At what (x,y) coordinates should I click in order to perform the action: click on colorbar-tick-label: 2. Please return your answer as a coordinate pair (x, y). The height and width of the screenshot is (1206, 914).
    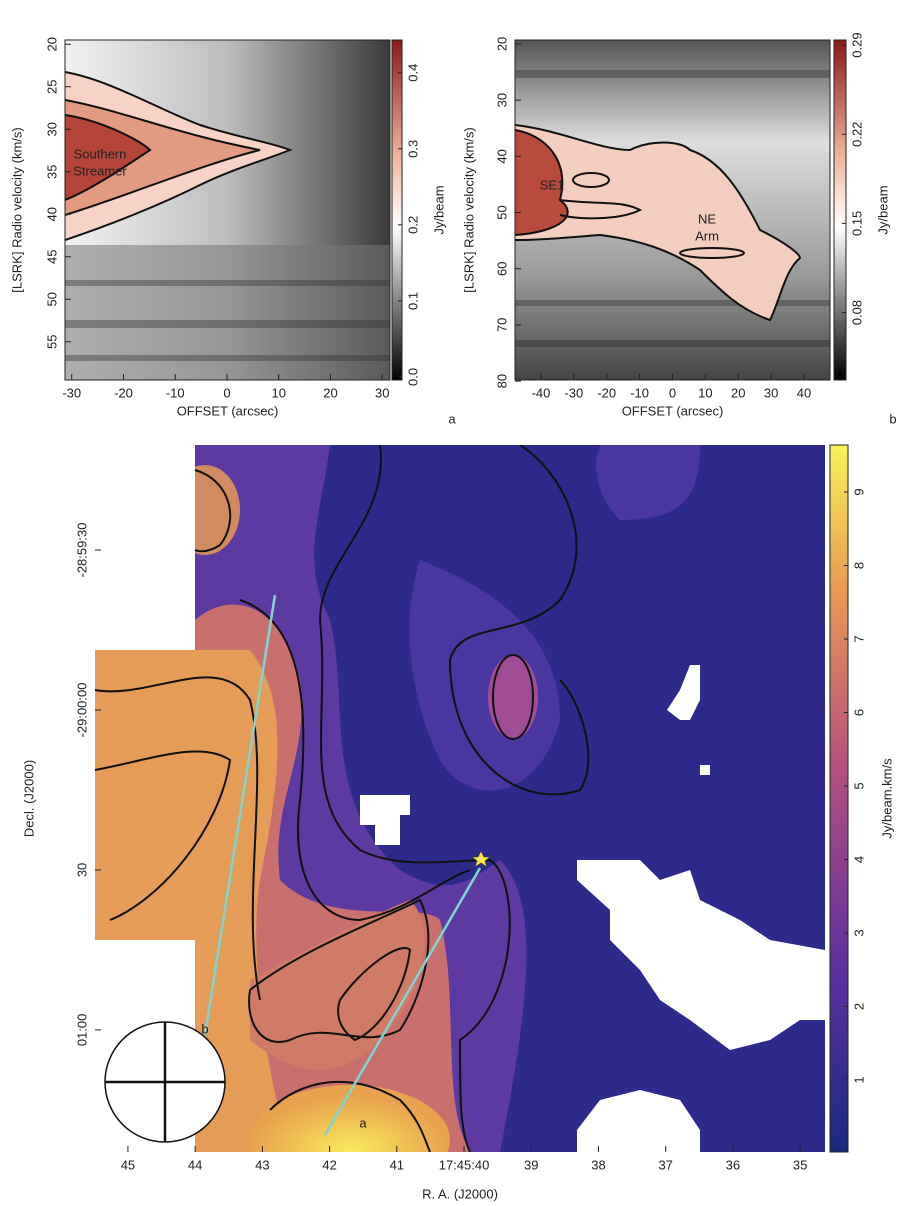
    Looking at the image, I should click on (858, 1006).